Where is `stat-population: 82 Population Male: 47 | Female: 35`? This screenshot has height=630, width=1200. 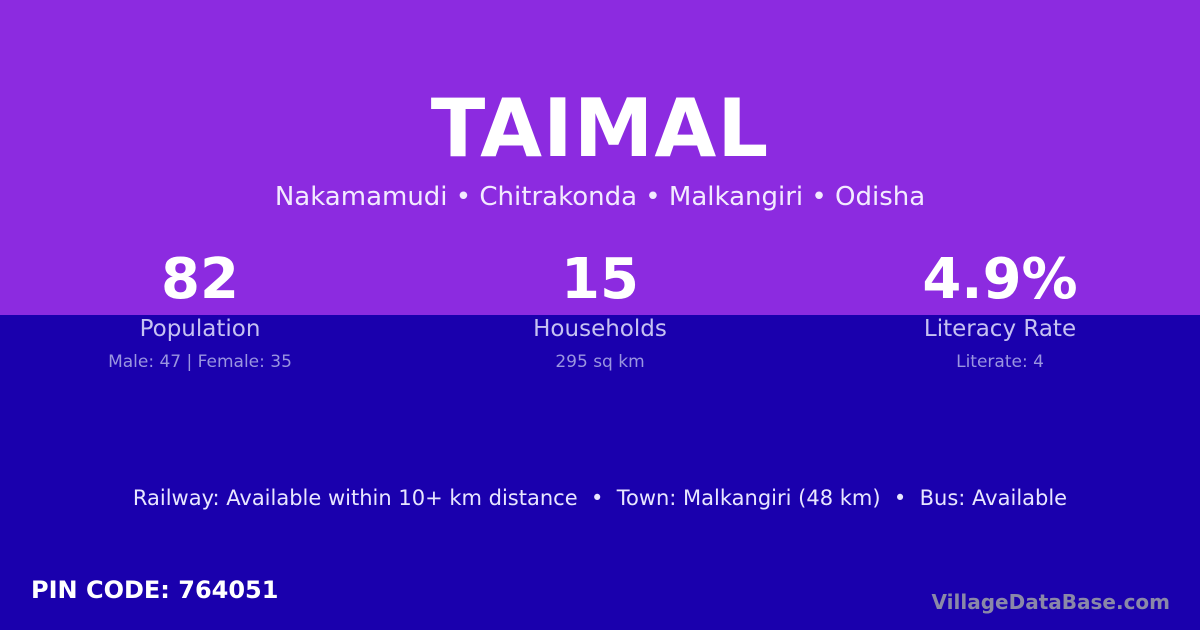
stat-population: 82 Population Male: 47 | Female: 35 is located at coordinates (200, 310).